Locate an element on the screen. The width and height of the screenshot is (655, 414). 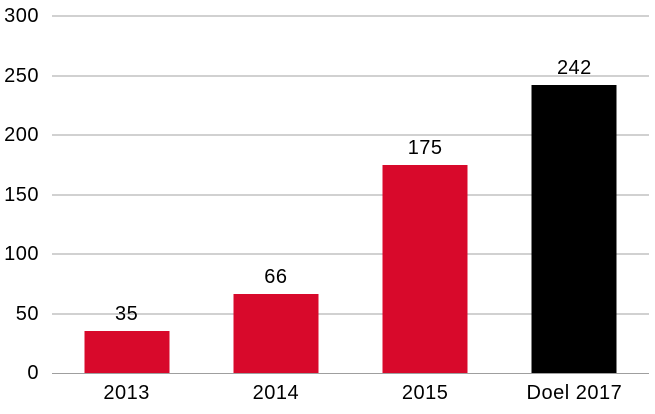
bar-value-label: 242 is located at coordinates (574, 68).